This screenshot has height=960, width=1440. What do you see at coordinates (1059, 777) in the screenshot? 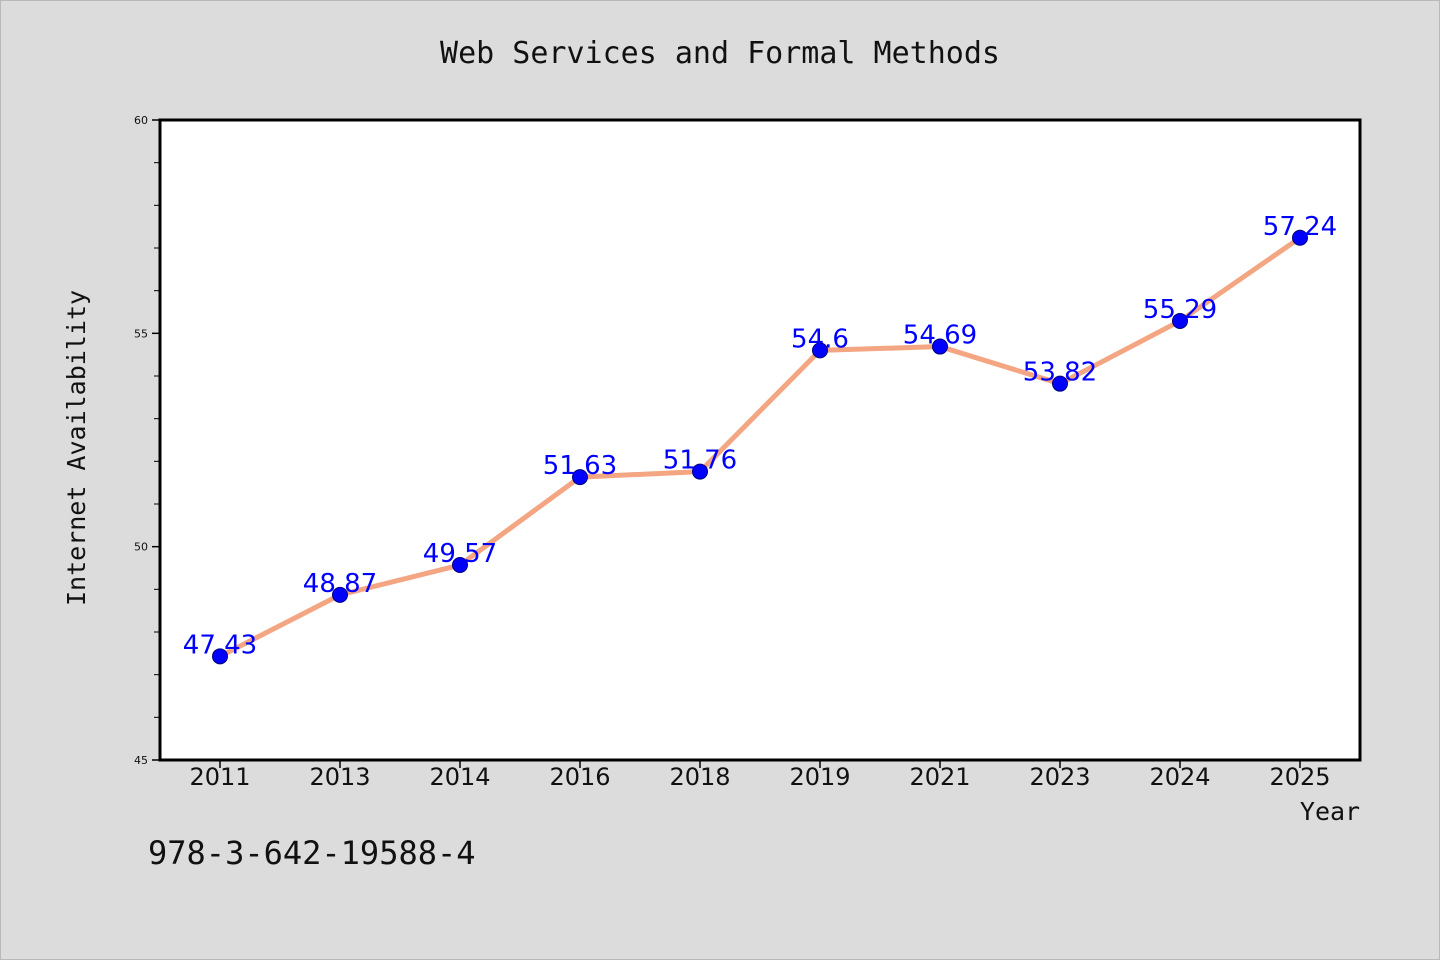
I see `x-tick-label: 2023` at bounding box center [1059, 777].